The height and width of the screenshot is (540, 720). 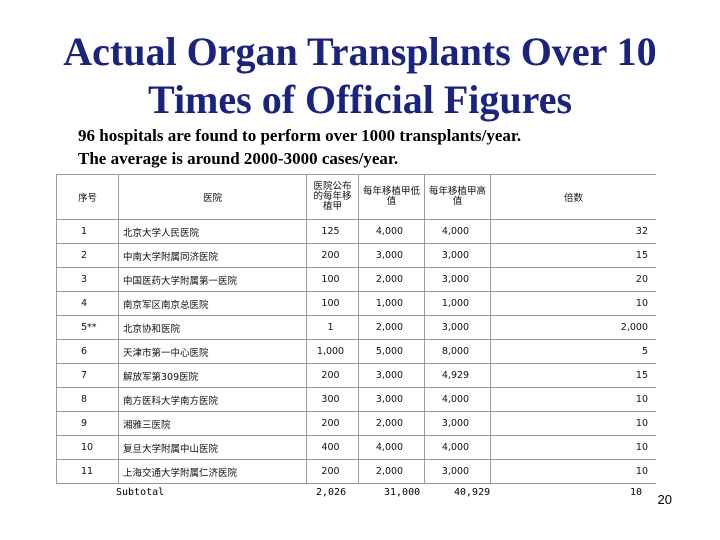 I want to click on cell-seq: 6, so click(x=87, y=351).